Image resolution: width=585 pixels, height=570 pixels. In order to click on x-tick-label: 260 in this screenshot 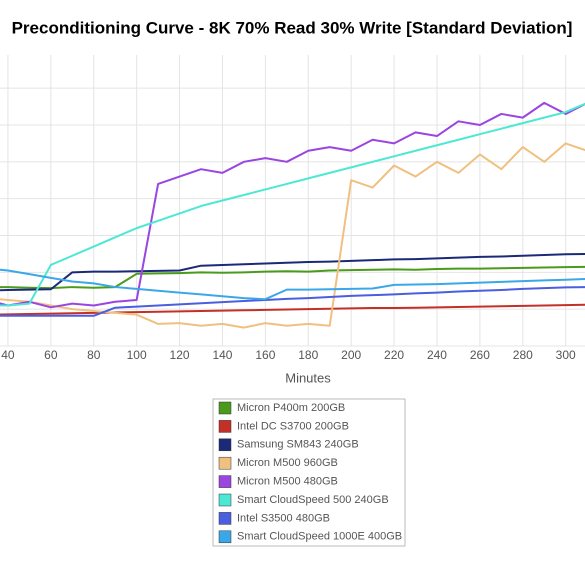, I will do `click(480, 355)`.